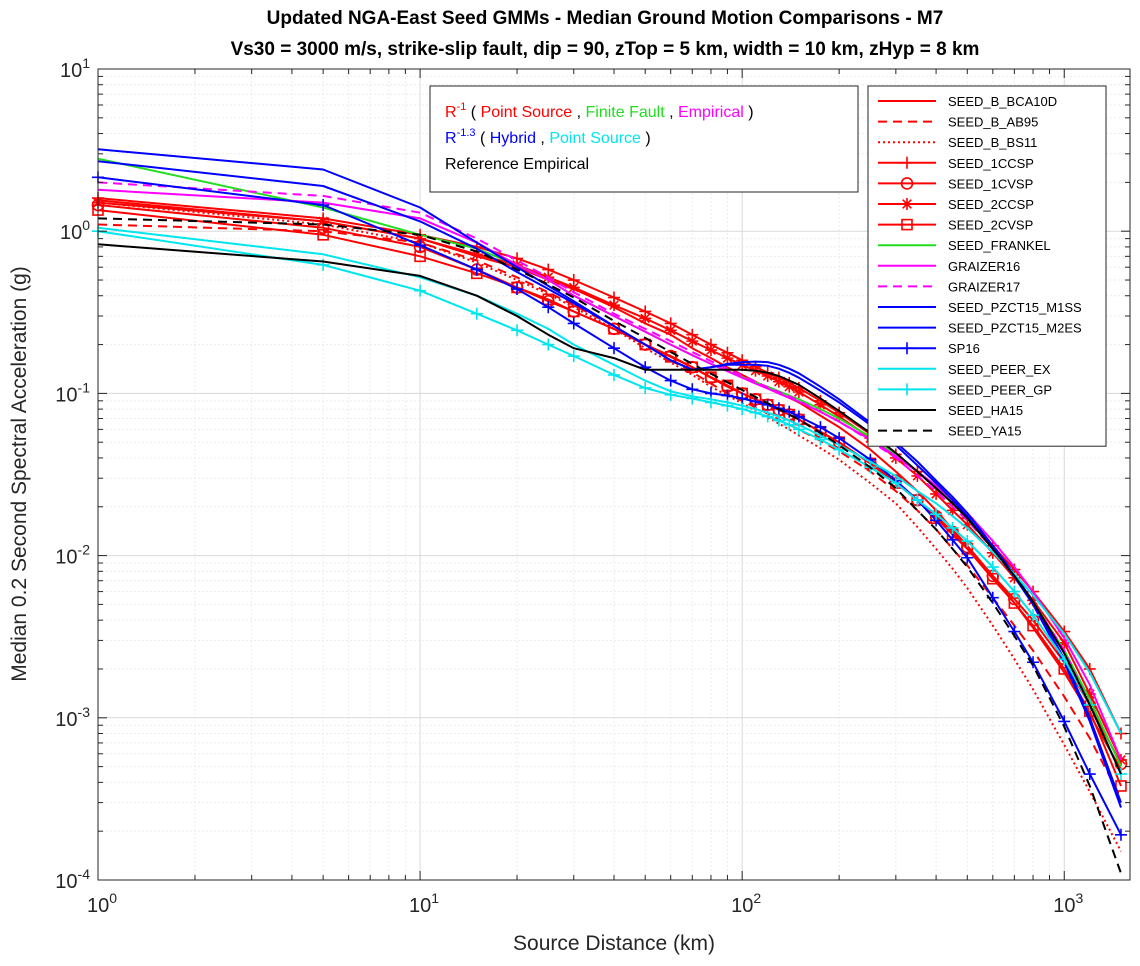  Describe the element at coordinates (999, 369) in the screenshot. I see `legend-label: SEED_PEER_EX` at that location.